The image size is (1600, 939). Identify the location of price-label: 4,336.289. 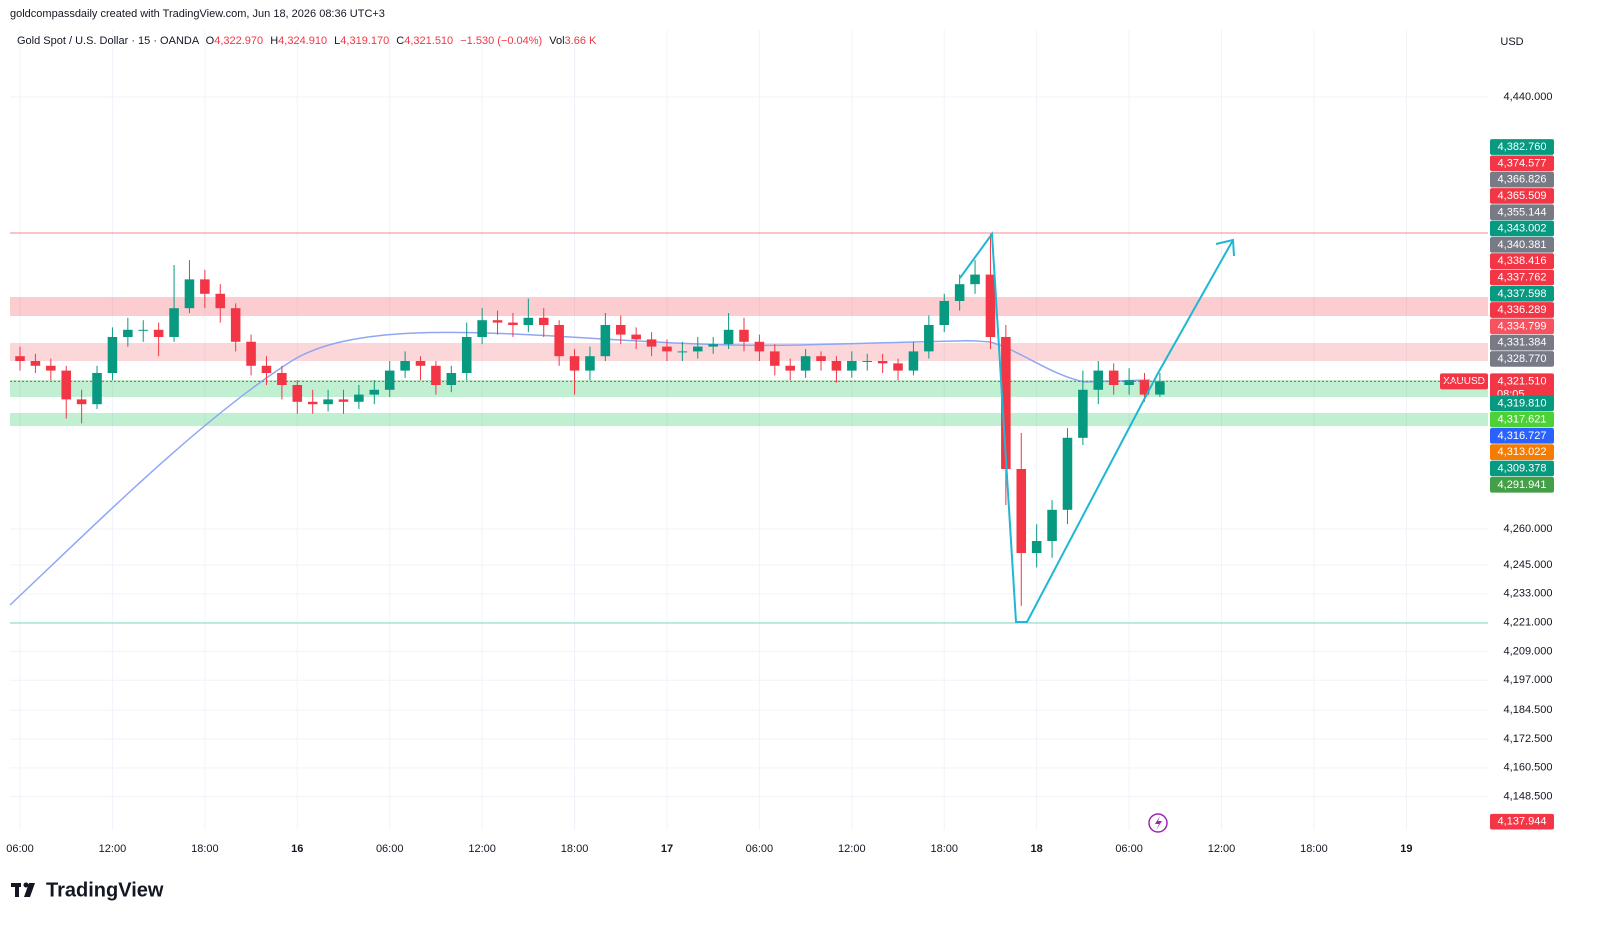
(1522, 310).